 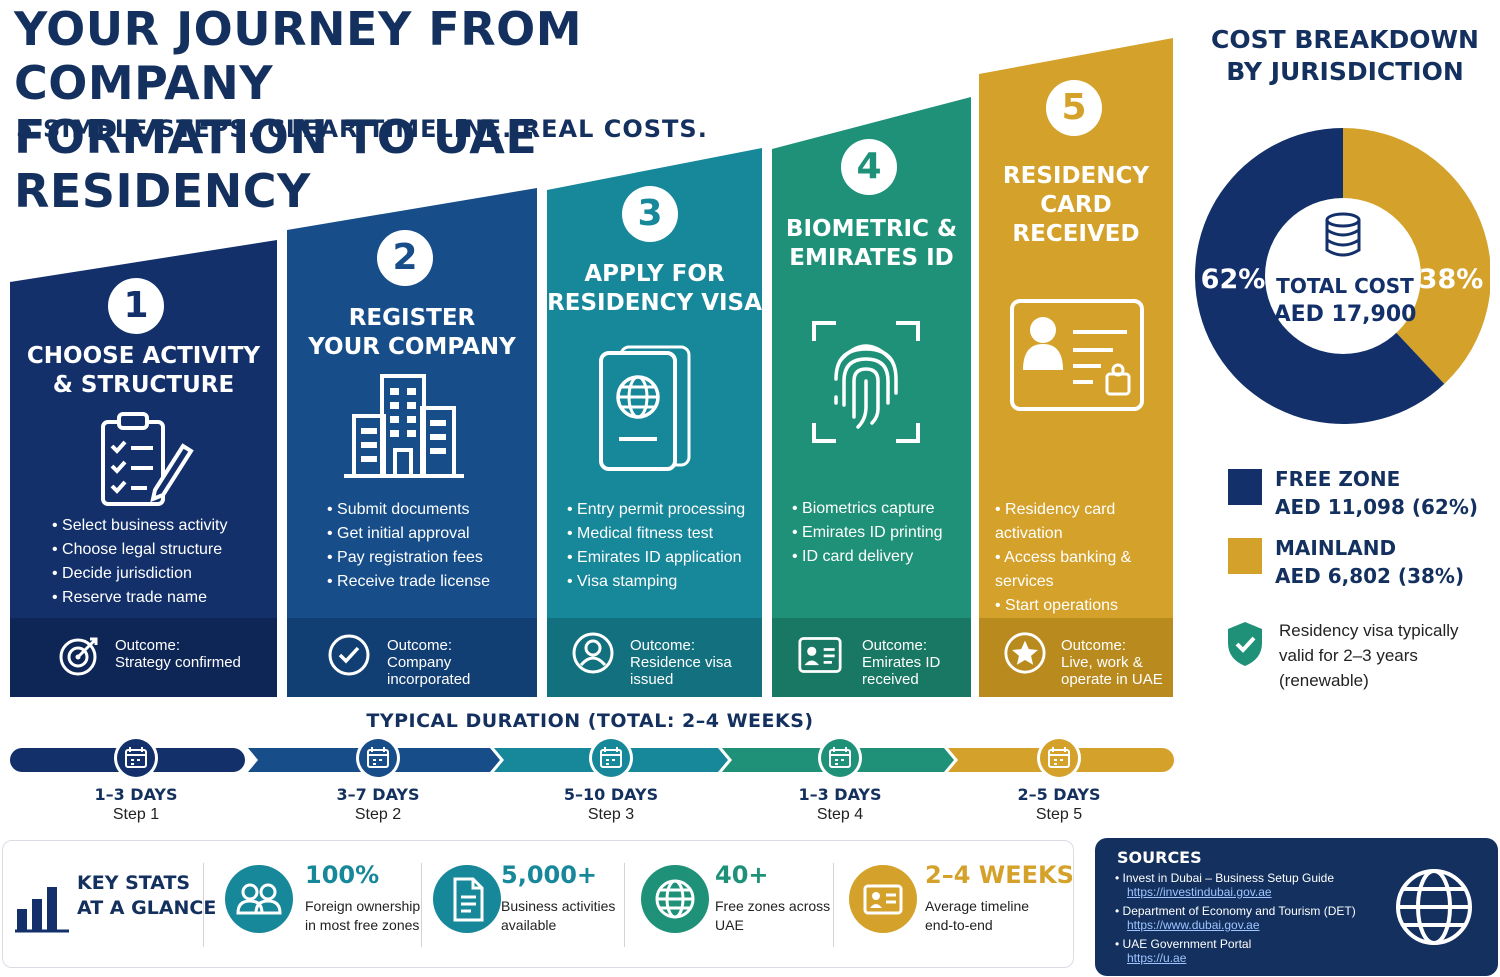 I want to click on step-outcome-text-2: Outcome: Company incorporated, so click(x=428, y=662).